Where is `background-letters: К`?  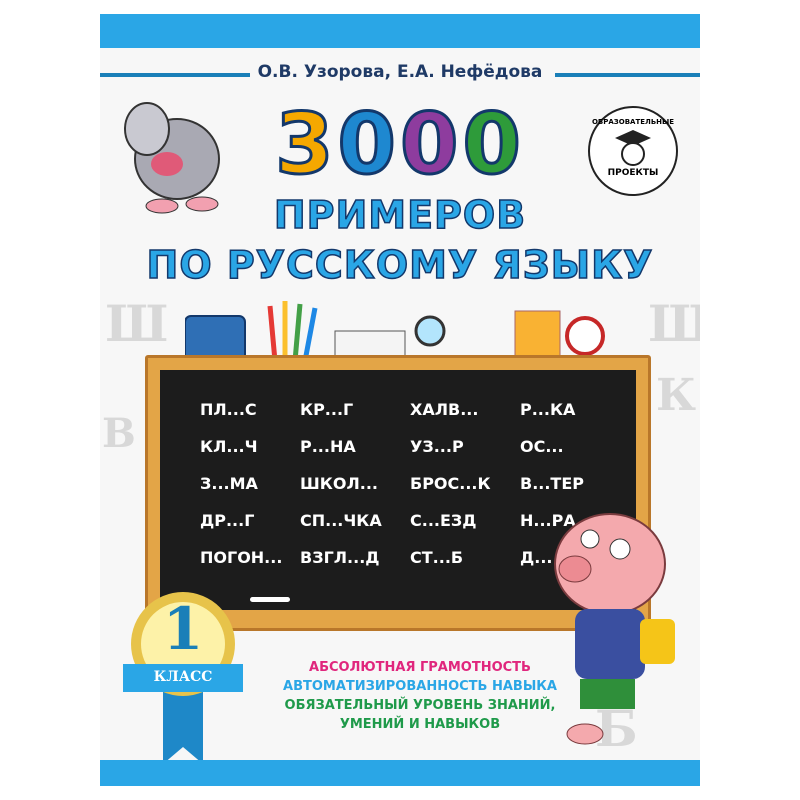
background-letters: К is located at coordinates (676, 395).